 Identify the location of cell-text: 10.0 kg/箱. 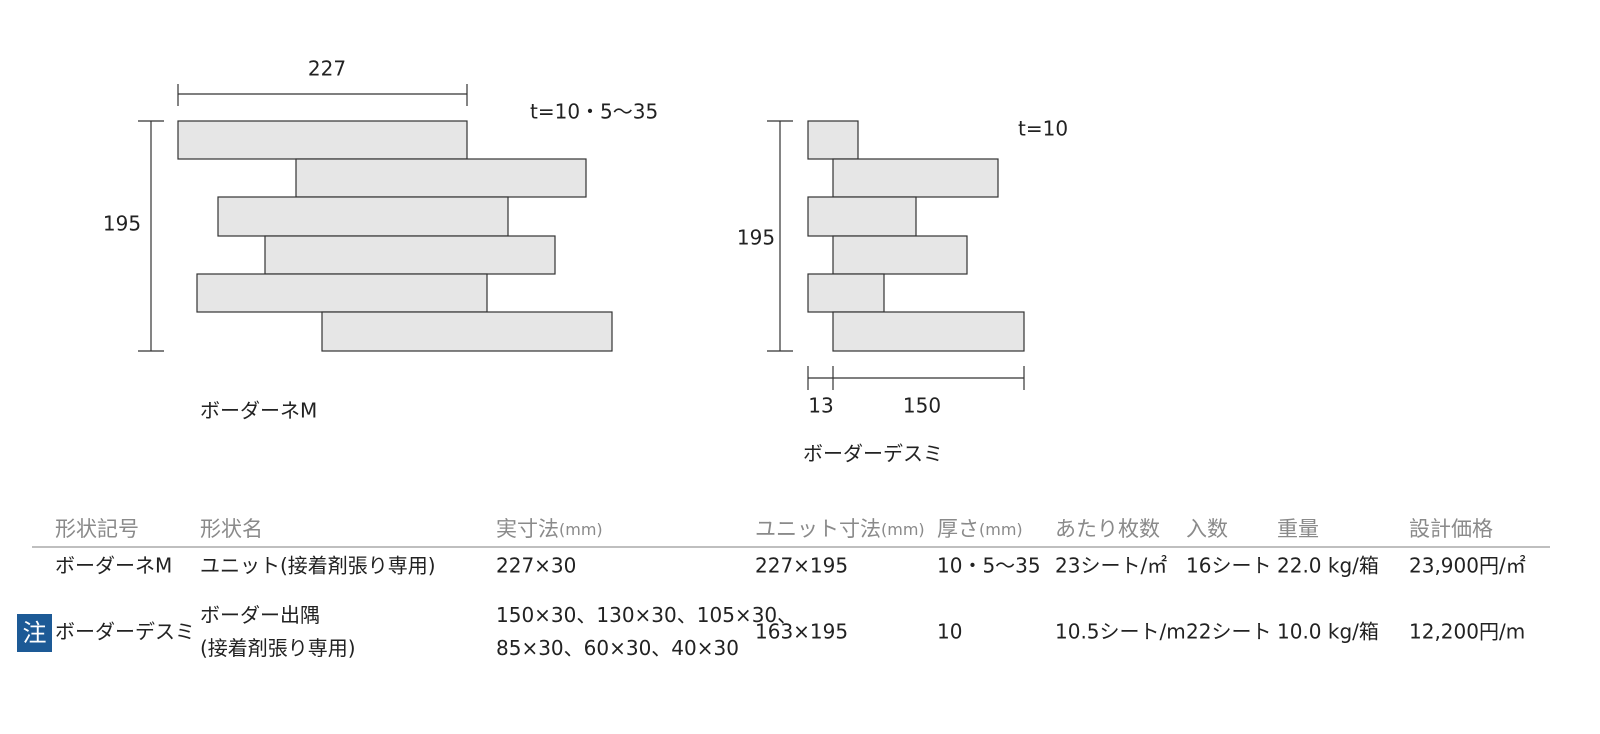
(1328, 632).